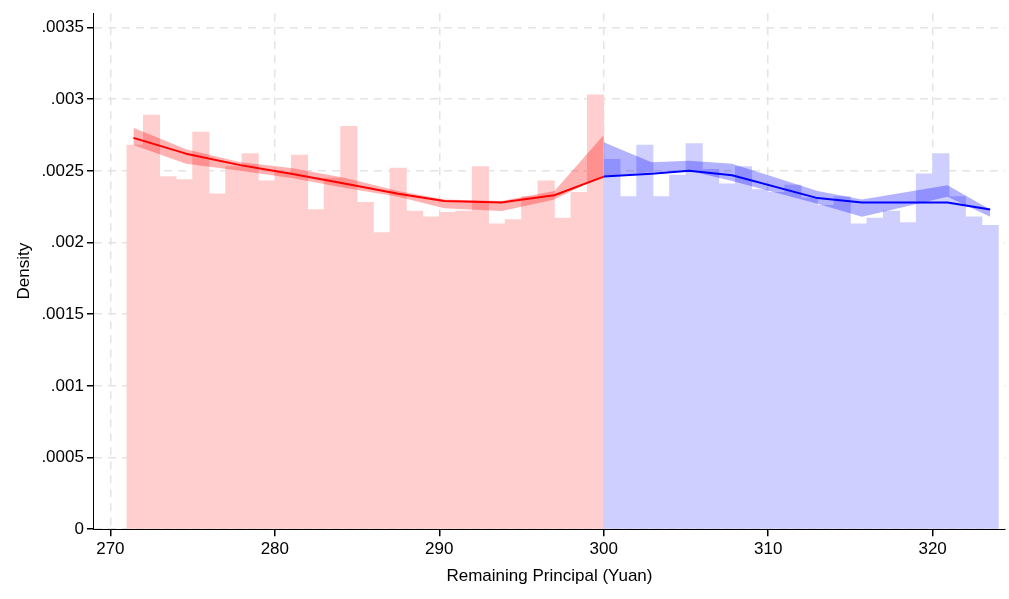  What do you see at coordinates (62, 313) in the screenshot?
I see `y-tick-label: .0015` at bounding box center [62, 313].